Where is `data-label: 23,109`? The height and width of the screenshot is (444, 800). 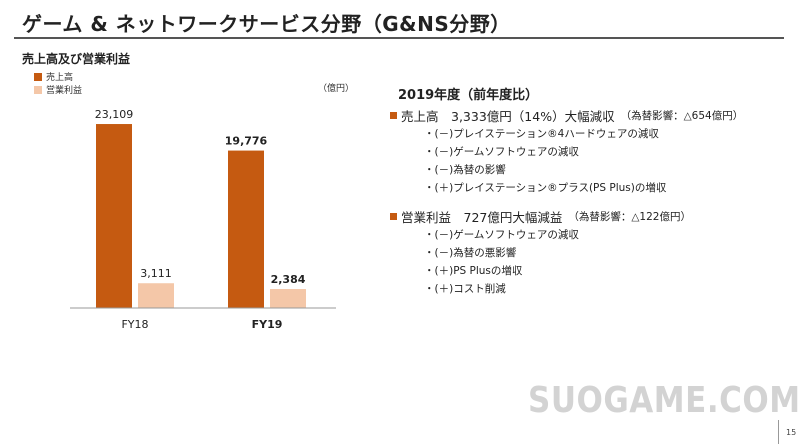 data-label: 23,109 is located at coordinates (114, 114).